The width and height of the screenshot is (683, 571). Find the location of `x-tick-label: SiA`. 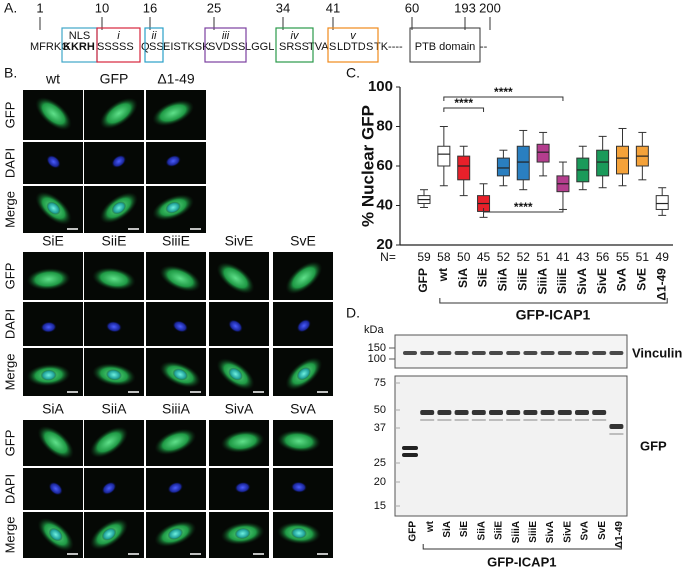

x-tick-label: SiA is located at coordinates (463, 278).